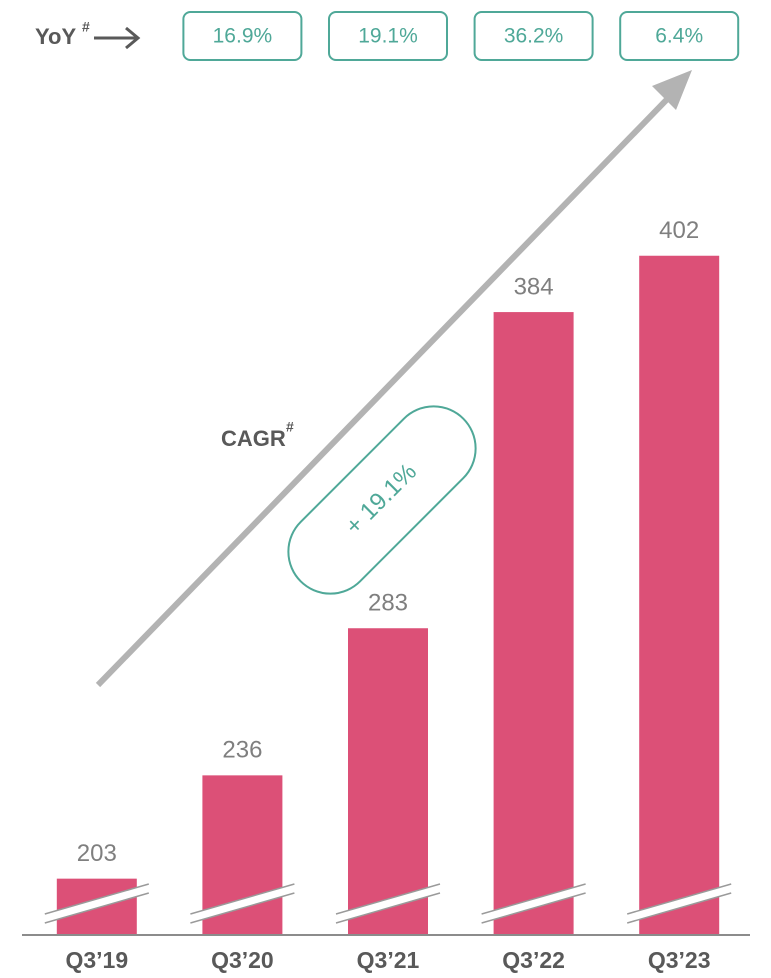 The height and width of the screenshot is (978, 771). I want to click on yoy-value: 19.1%, so click(388, 36).